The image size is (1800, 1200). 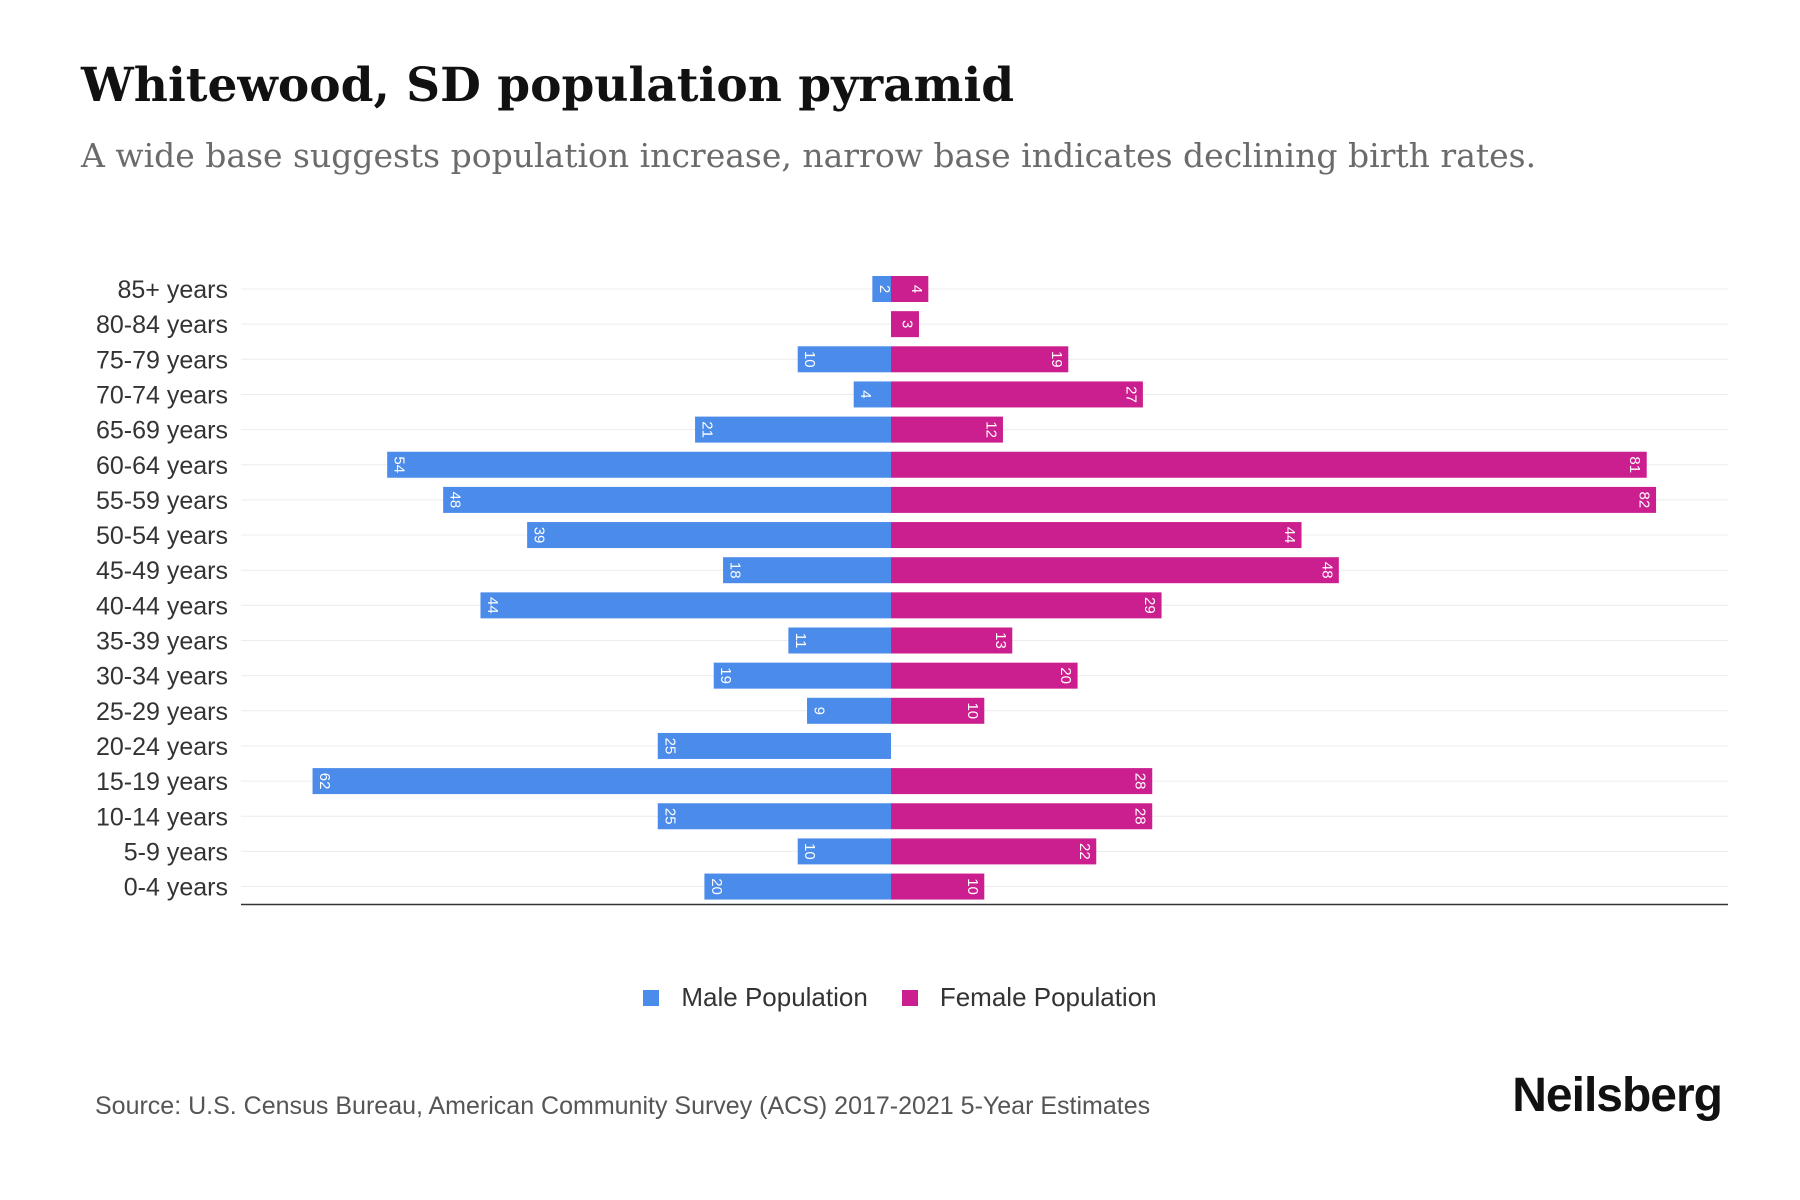 I want to click on category-label: 0-4 years, so click(x=176, y=888).